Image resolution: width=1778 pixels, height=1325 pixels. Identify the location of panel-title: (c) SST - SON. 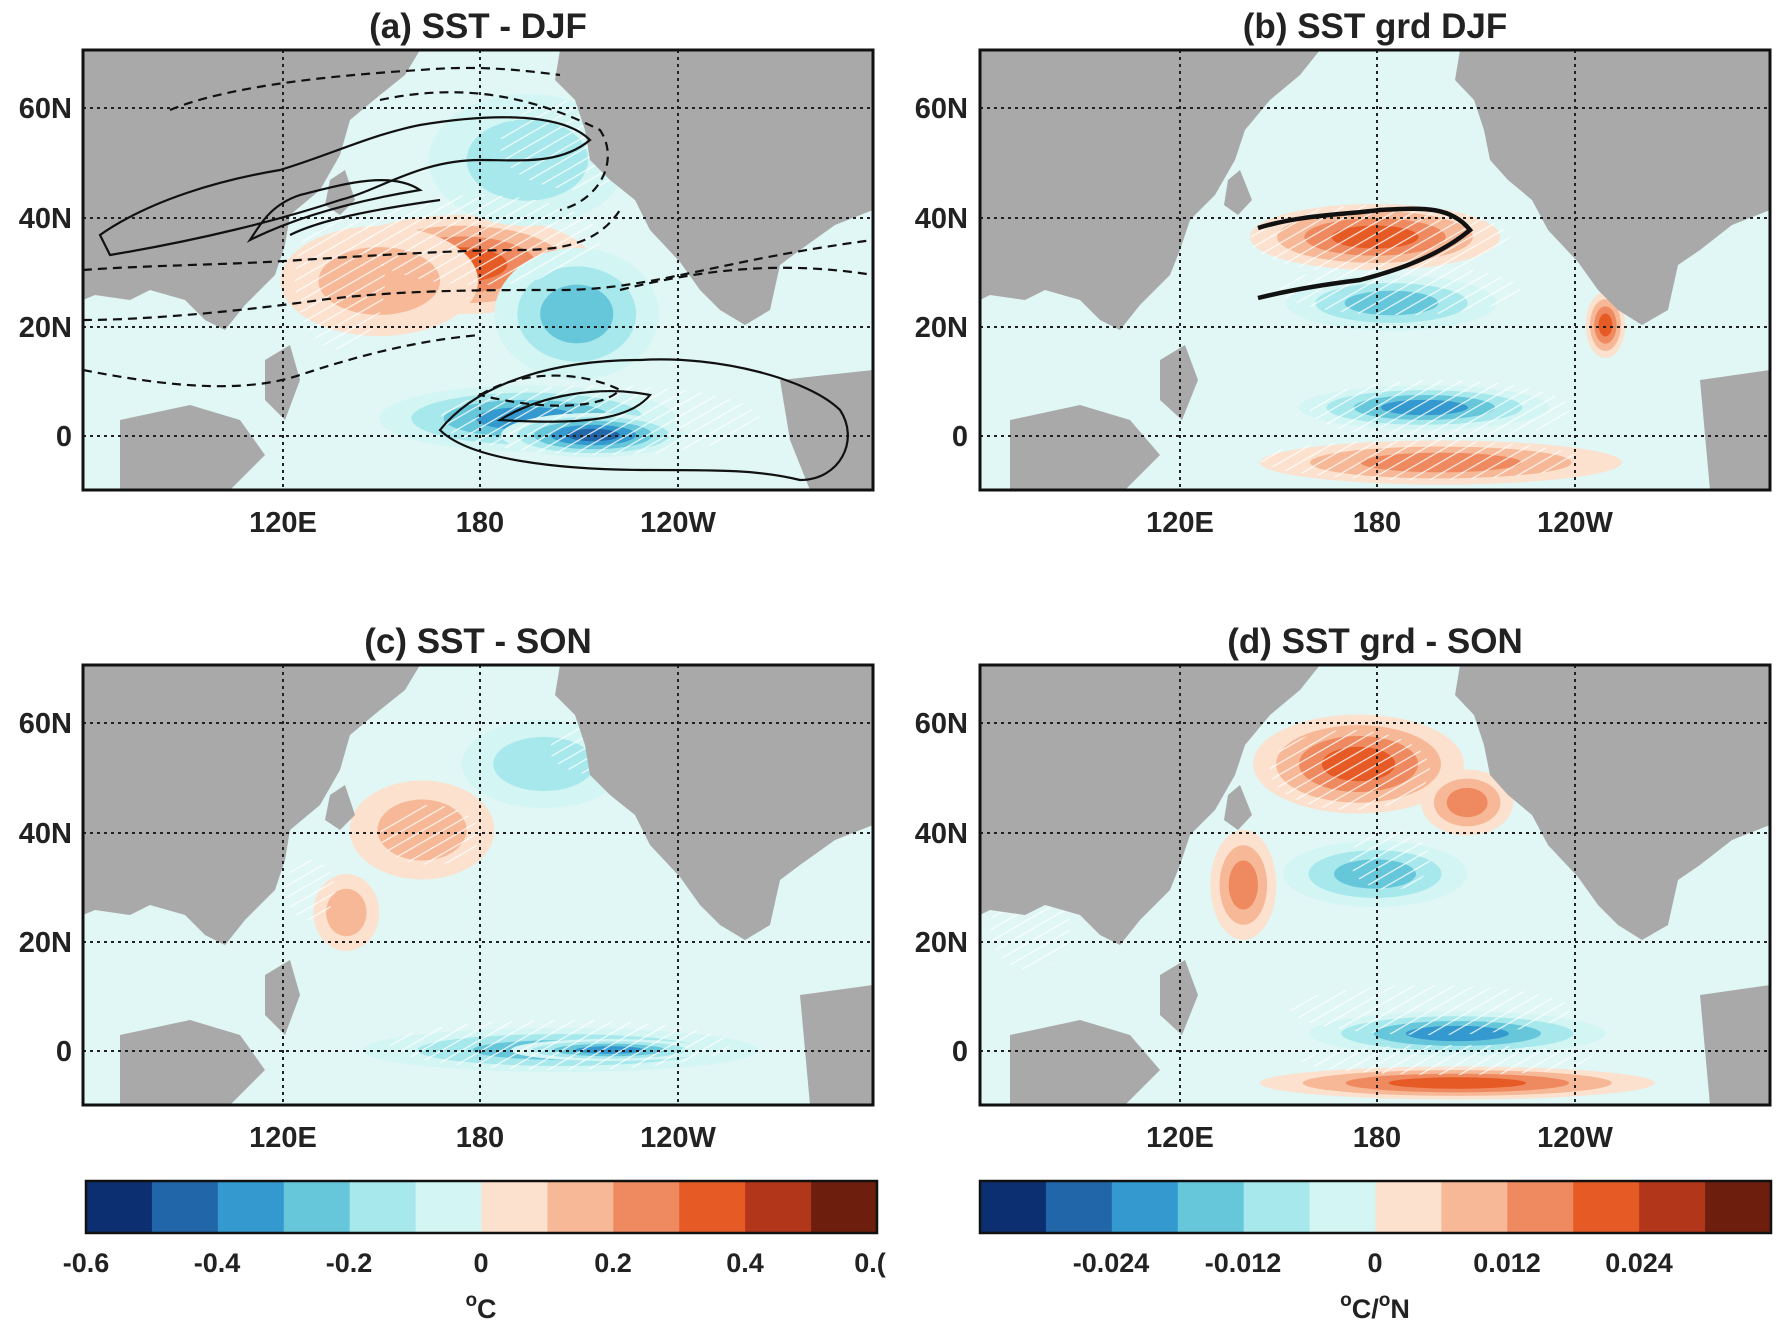
(478, 641).